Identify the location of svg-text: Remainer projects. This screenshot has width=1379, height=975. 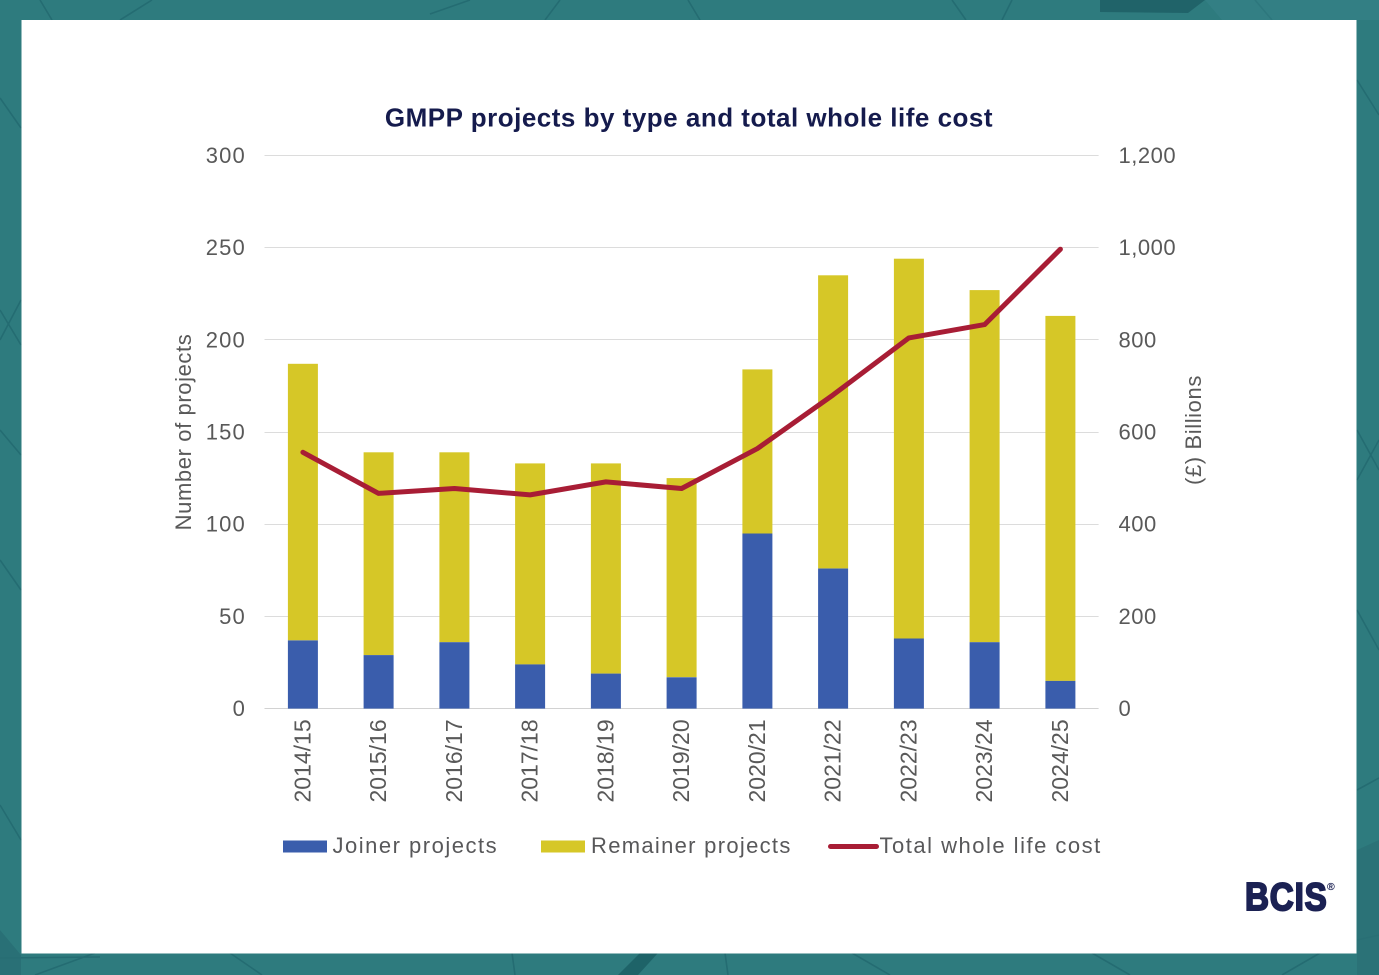
(691, 845).